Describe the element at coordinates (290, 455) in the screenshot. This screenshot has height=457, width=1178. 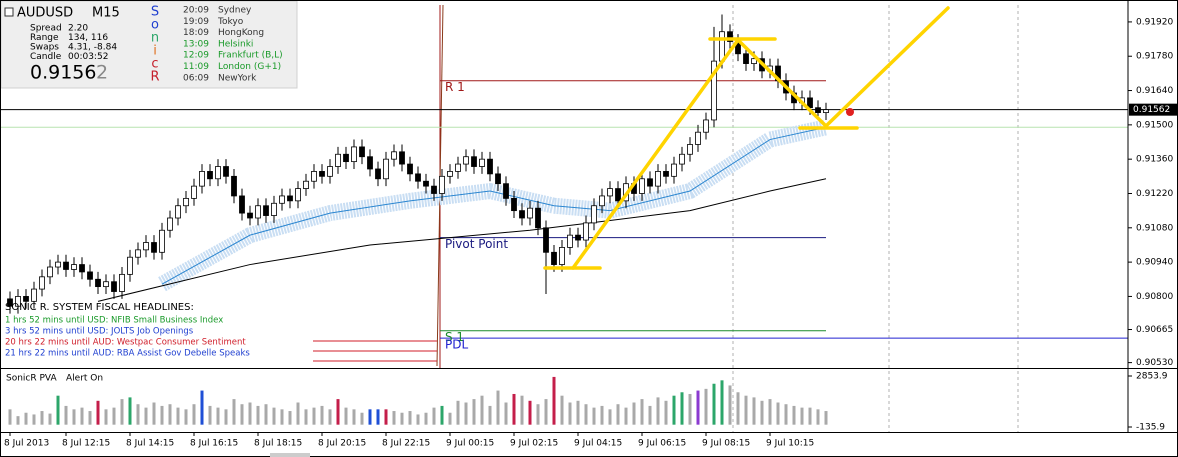
I see `scrollbar` at that location.